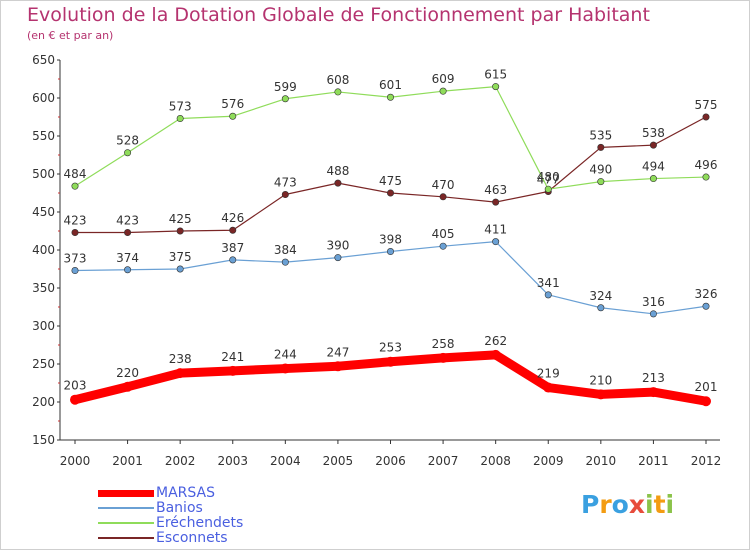 This screenshot has height=550, width=750. Describe the element at coordinates (443, 234) in the screenshot. I see `data-label-banios: 405` at that location.